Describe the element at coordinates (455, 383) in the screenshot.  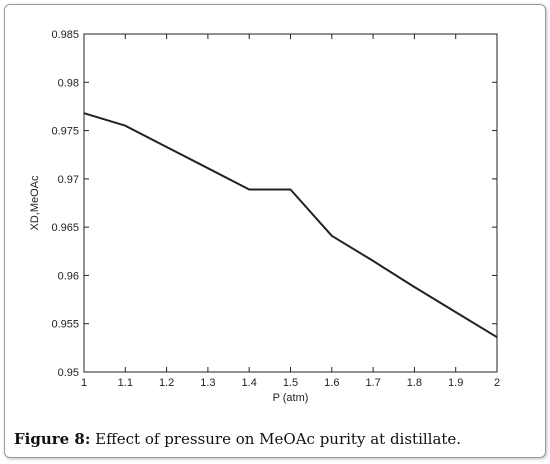
I see `x-tick-label: 1.9` at that location.